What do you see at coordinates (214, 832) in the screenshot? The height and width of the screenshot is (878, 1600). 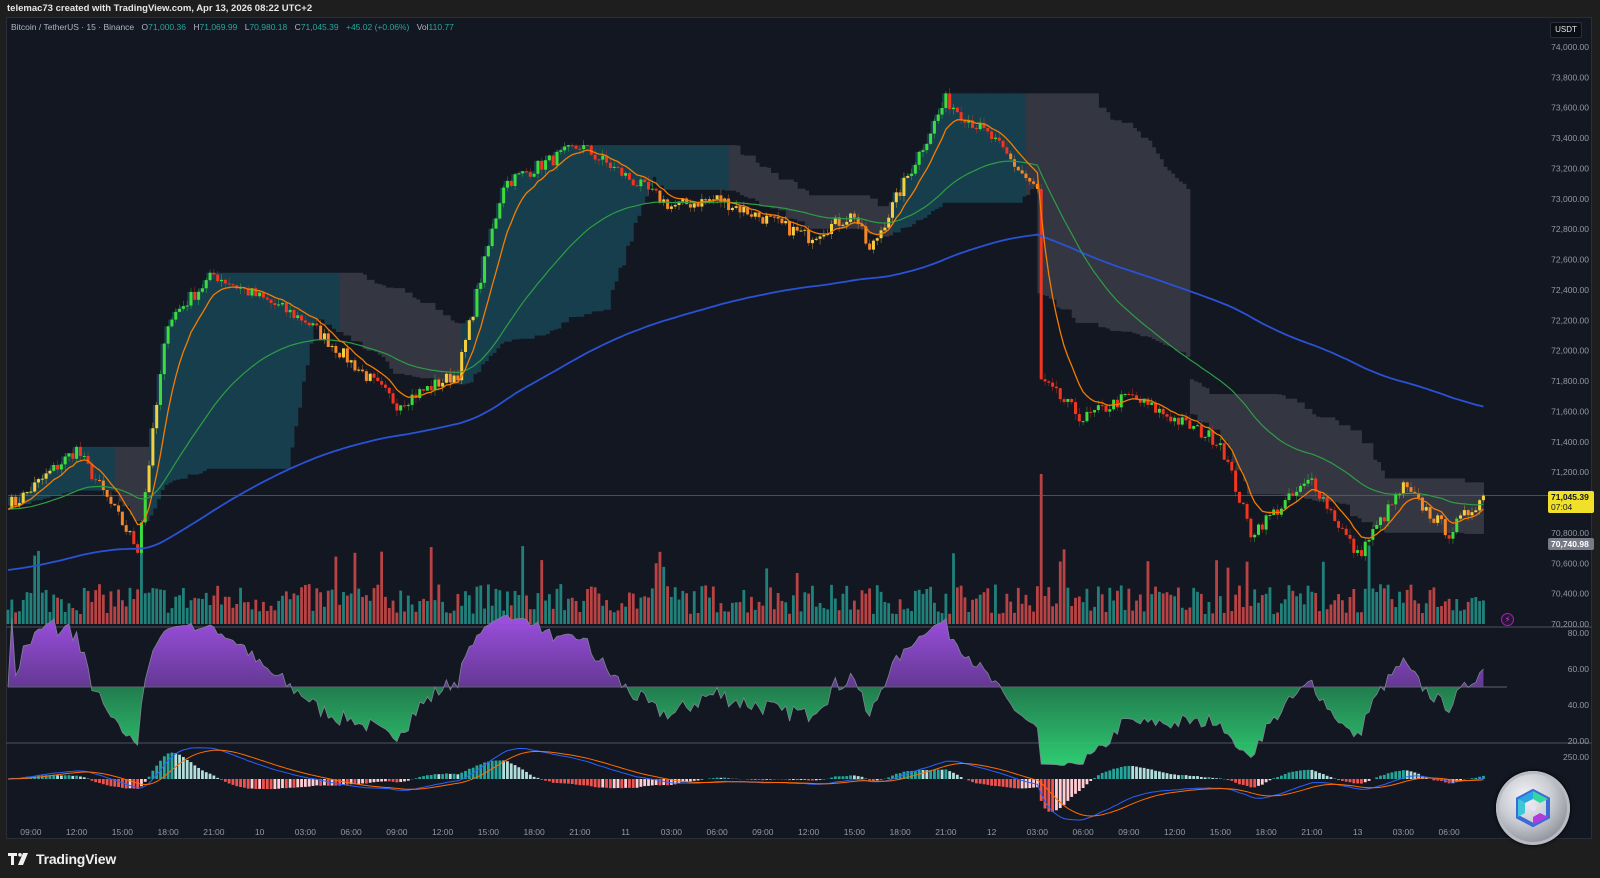 I see `time-tick: 21:00` at bounding box center [214, 832].